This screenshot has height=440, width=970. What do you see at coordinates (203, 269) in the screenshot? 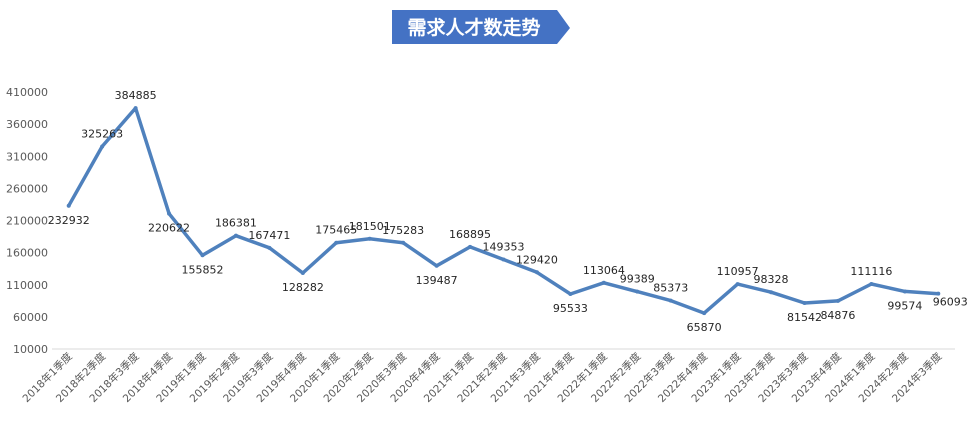
I see `data-label: 155852` at bounding box center [203, 269].